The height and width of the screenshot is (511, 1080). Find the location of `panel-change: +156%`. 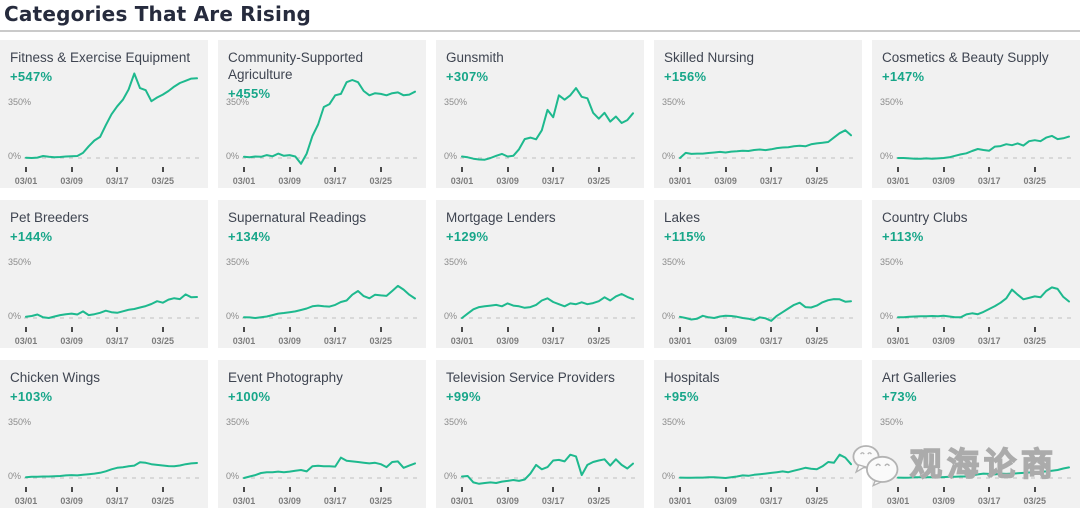

panel-change: +156% is located at coordinates (685, 76).